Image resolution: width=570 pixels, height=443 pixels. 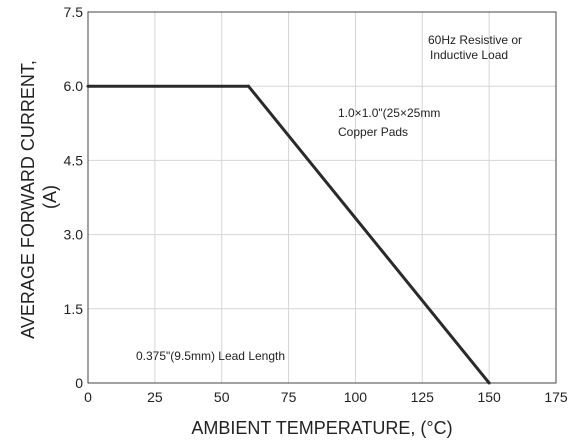 I want to click on x-tick-labels: 0 25 50 75 100 125 150 175, so click(x=326, y=397).